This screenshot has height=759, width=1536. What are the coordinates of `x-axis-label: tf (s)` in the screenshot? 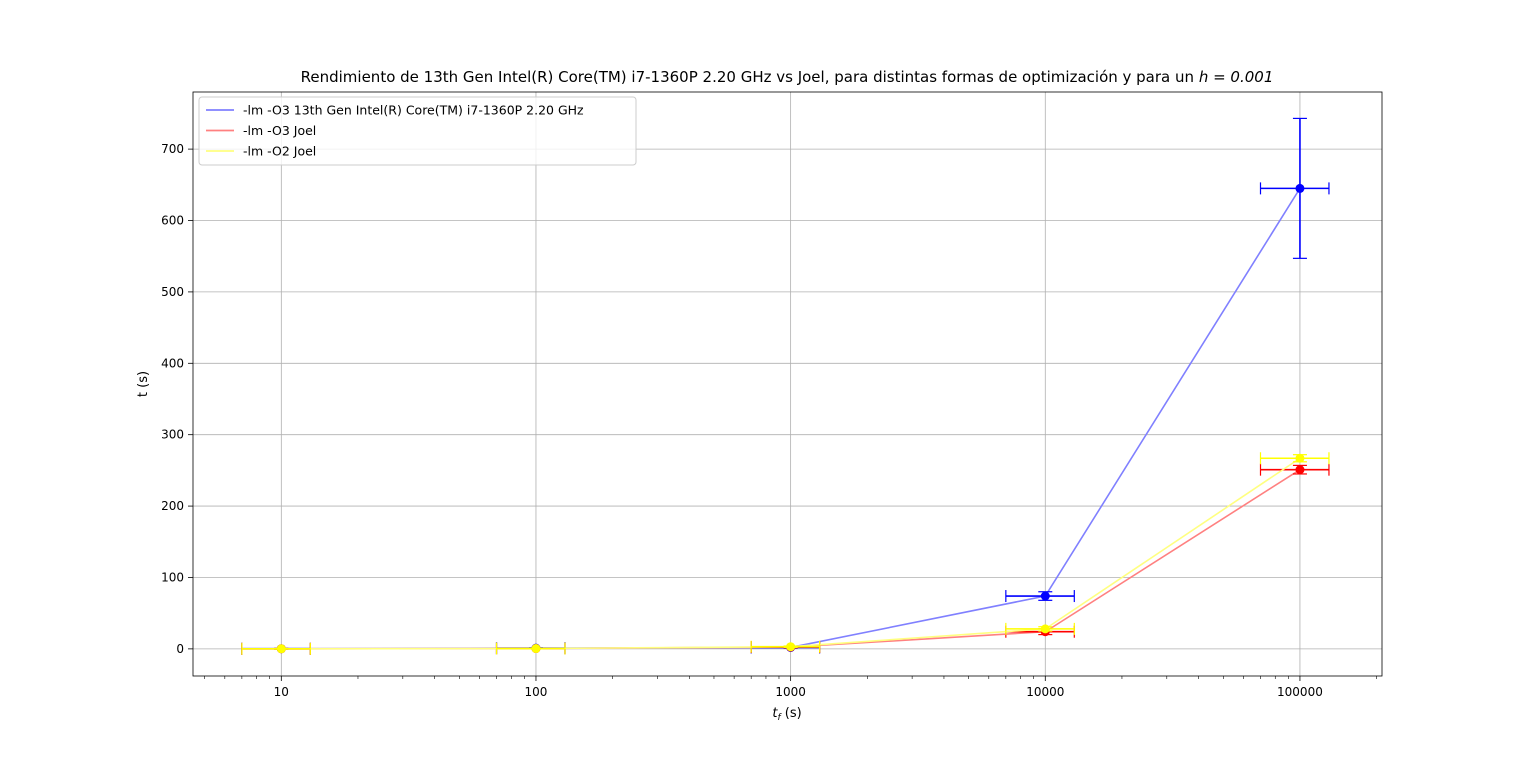 It's located at (786, 714).